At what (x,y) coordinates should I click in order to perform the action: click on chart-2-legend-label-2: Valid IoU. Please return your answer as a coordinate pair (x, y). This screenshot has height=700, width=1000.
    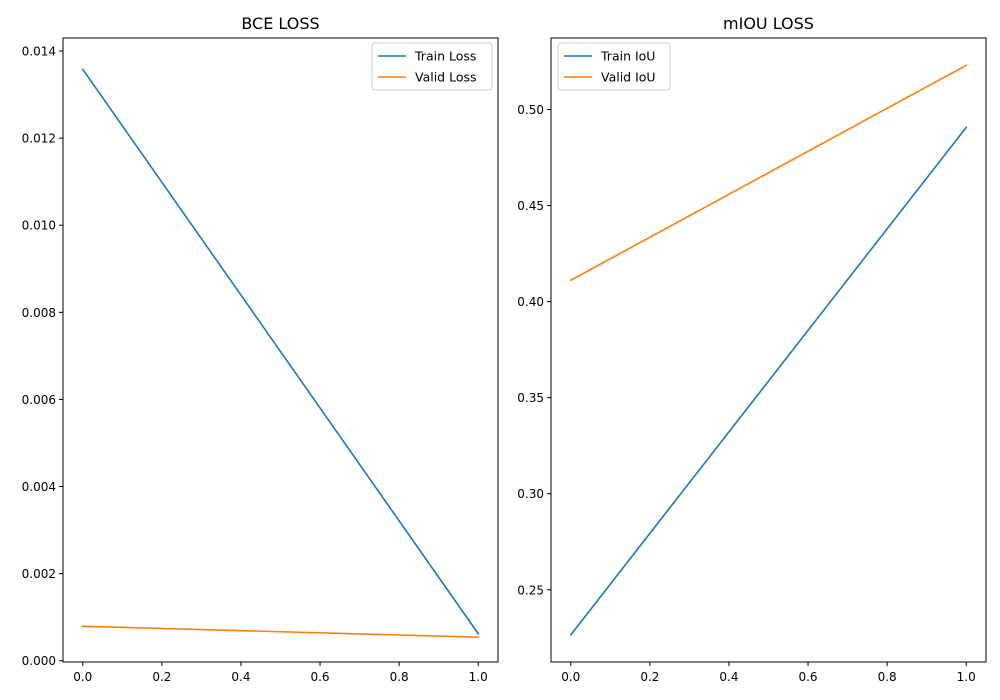
    Looking at the image, I should click on (628, 77).